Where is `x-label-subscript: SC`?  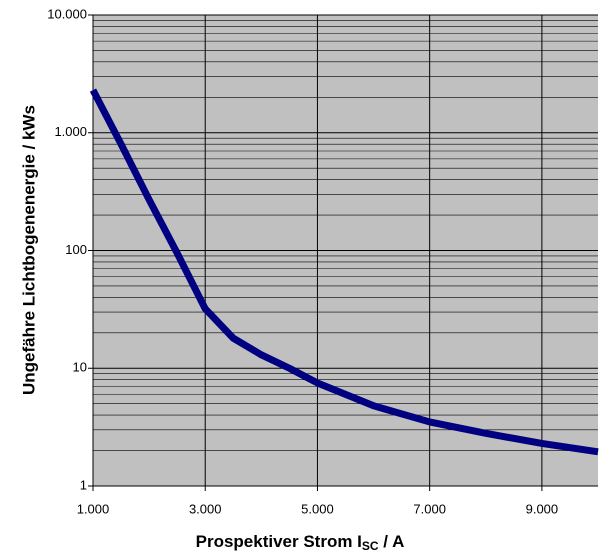 x-label-subscript: SC is located at coordinates (370, 546).